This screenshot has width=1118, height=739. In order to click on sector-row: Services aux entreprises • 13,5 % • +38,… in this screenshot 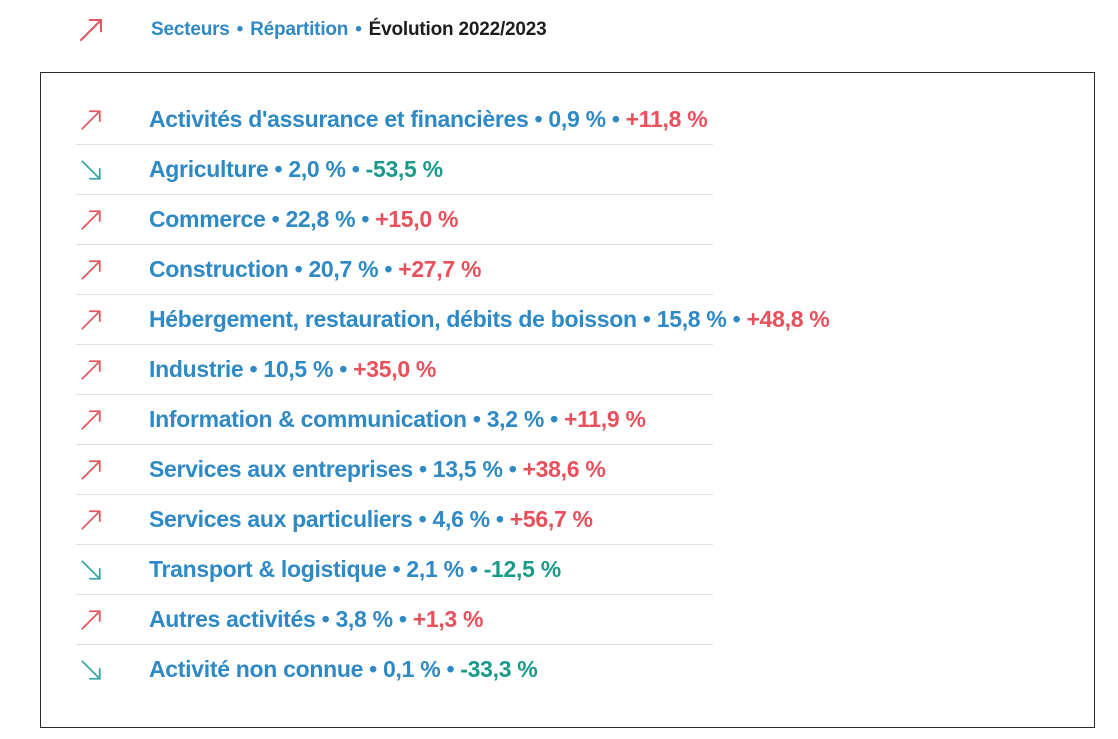, I will do `click(567, 469)`.